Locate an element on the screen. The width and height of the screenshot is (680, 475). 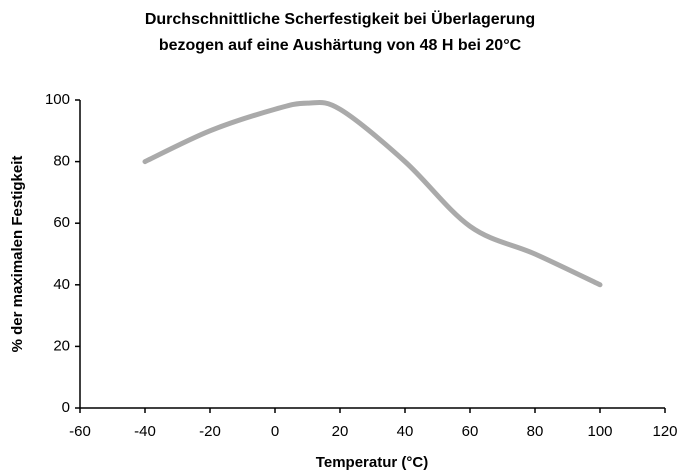
x-tick-label: 100 is located at coordinates (599, 431).